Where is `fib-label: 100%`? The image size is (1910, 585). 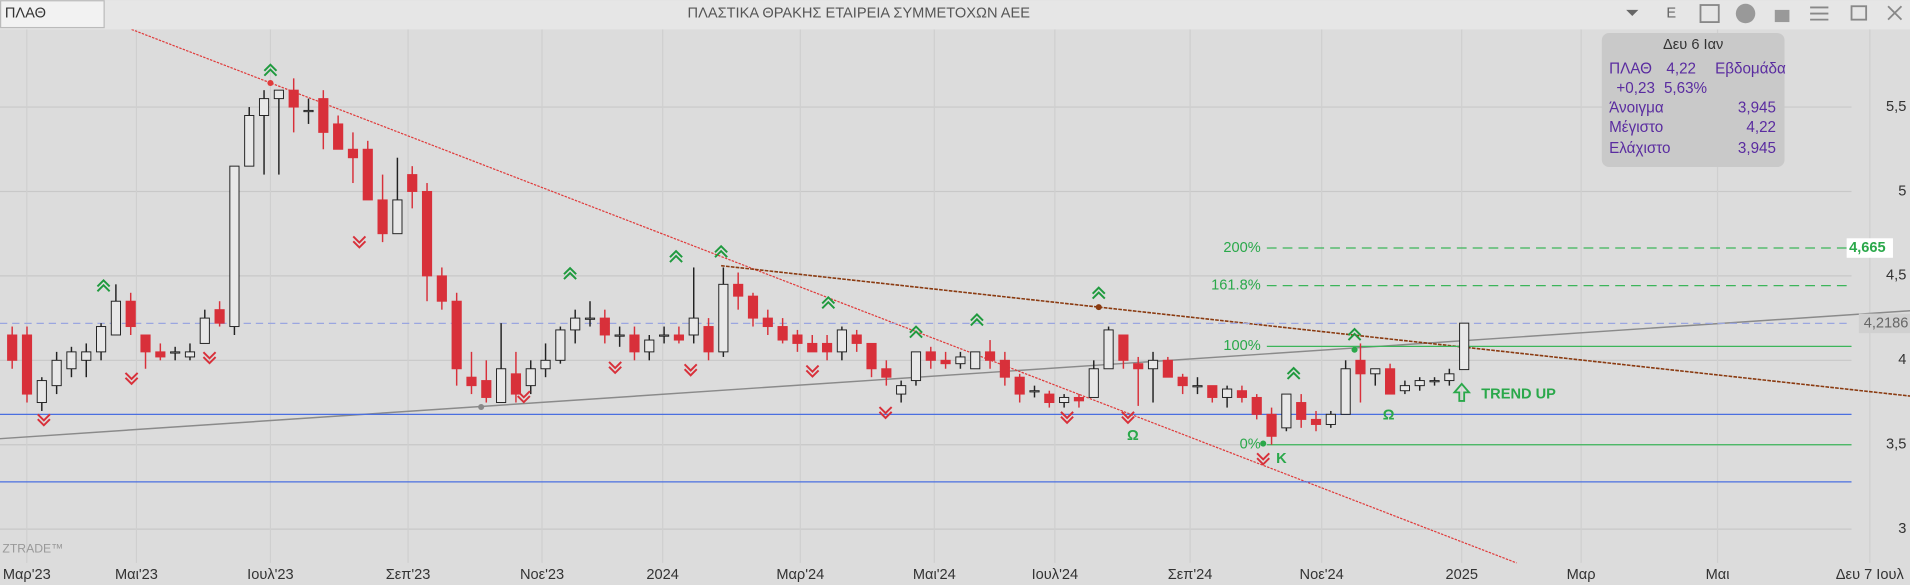
fib-label: 100% is located at coordinates (1241, 346).